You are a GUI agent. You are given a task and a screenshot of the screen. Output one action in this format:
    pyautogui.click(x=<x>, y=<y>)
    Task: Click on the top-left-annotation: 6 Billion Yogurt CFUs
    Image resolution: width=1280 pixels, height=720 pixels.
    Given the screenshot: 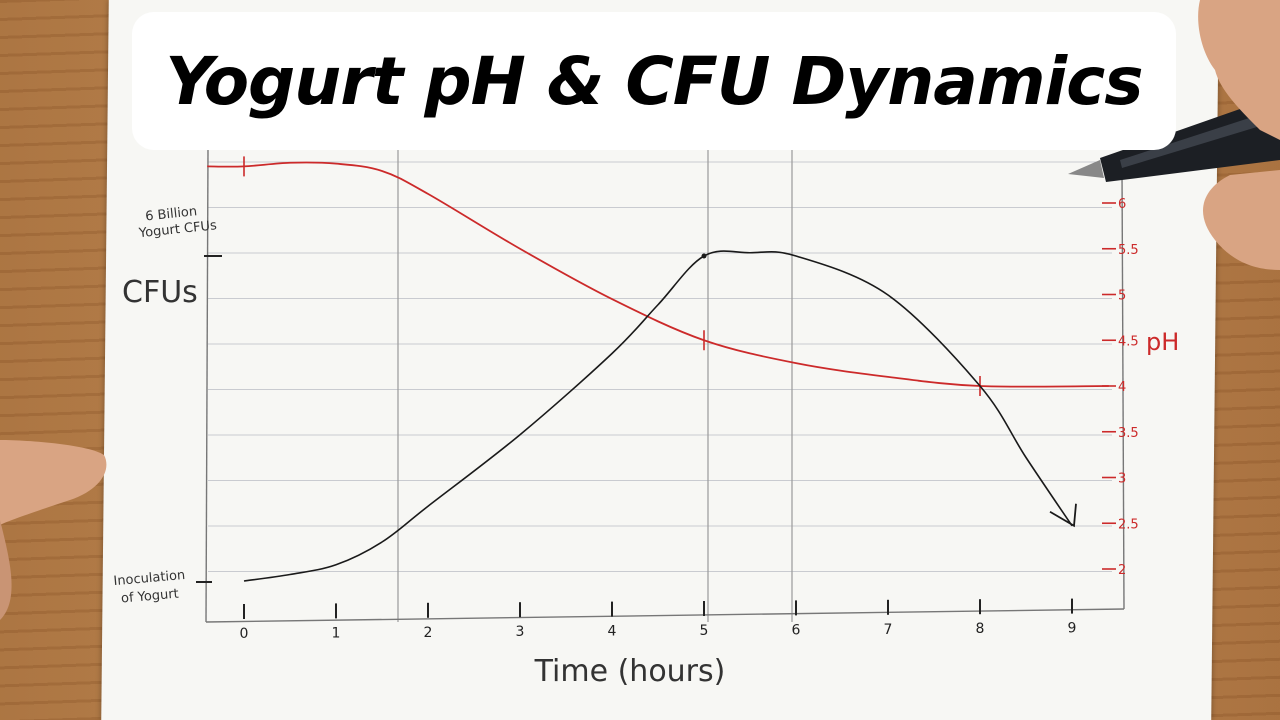 What is the action you would take?
    pyautogui.click(x=177, y=221)
    